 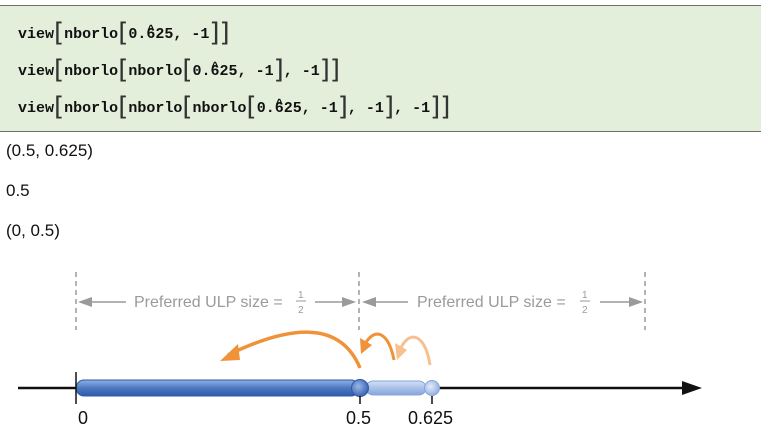 What do you see at coordinates (217, 388) in the screenshot?
I see `interval-0-to-half` at bounding box center [217, 388].